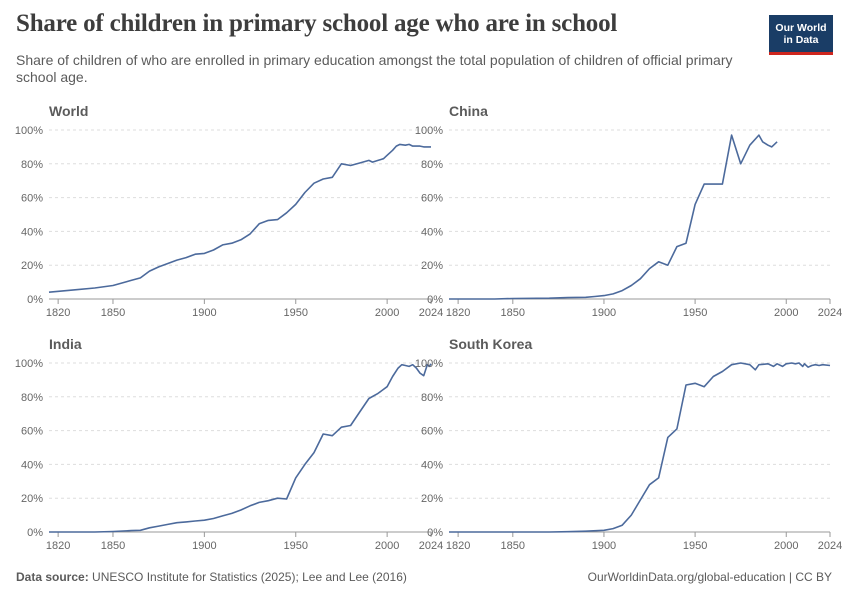  I want to click on panel-title-india: India, so click(65, 344).